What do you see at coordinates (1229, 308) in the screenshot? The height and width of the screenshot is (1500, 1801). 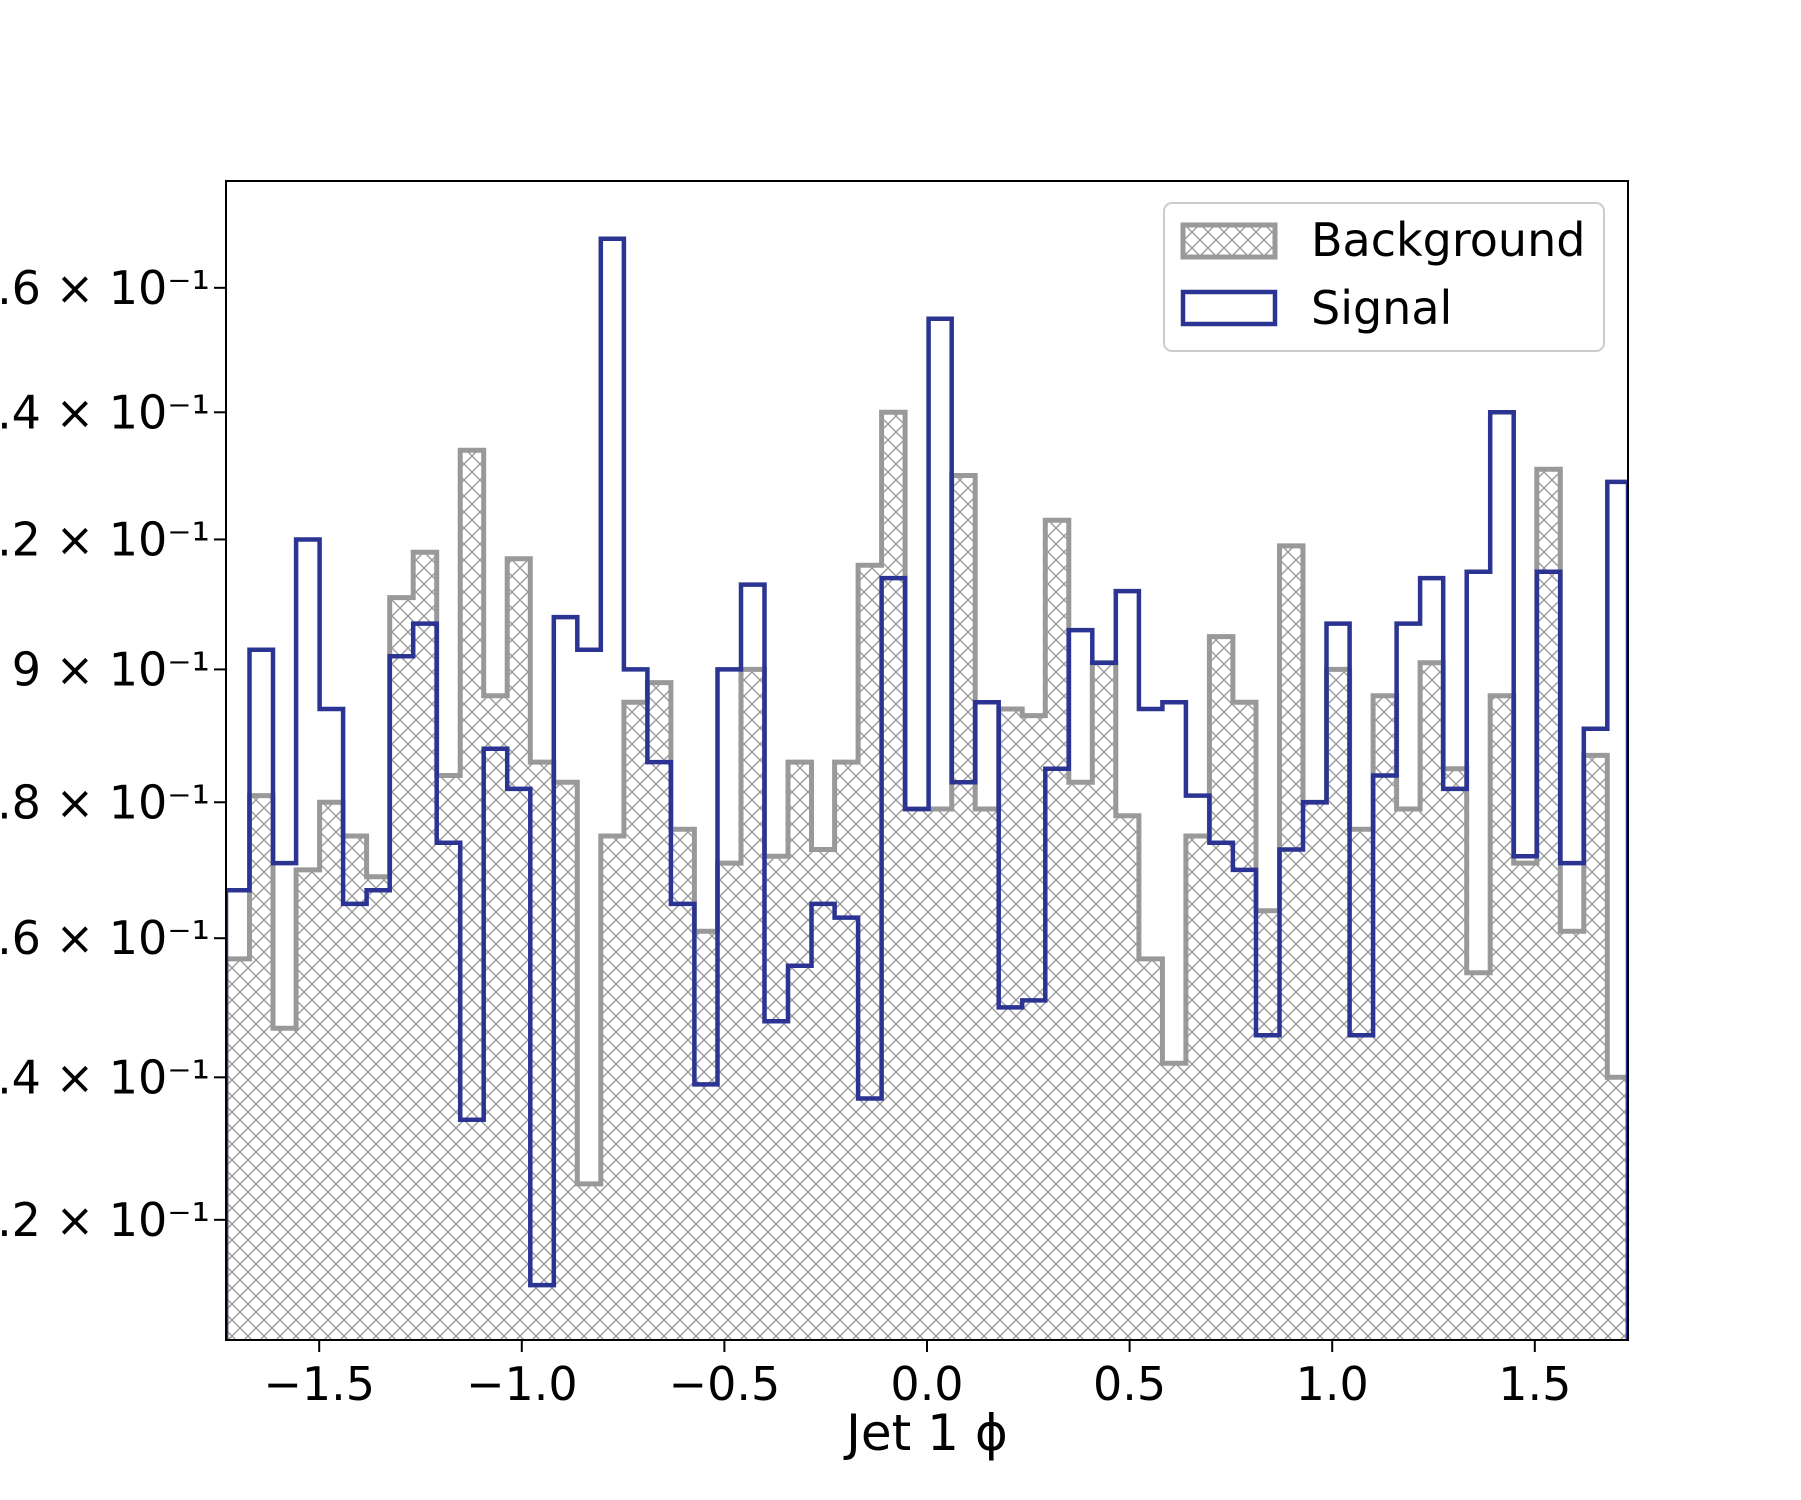 I see `legend-signal-swatch` at bounding box center [1229, 308].